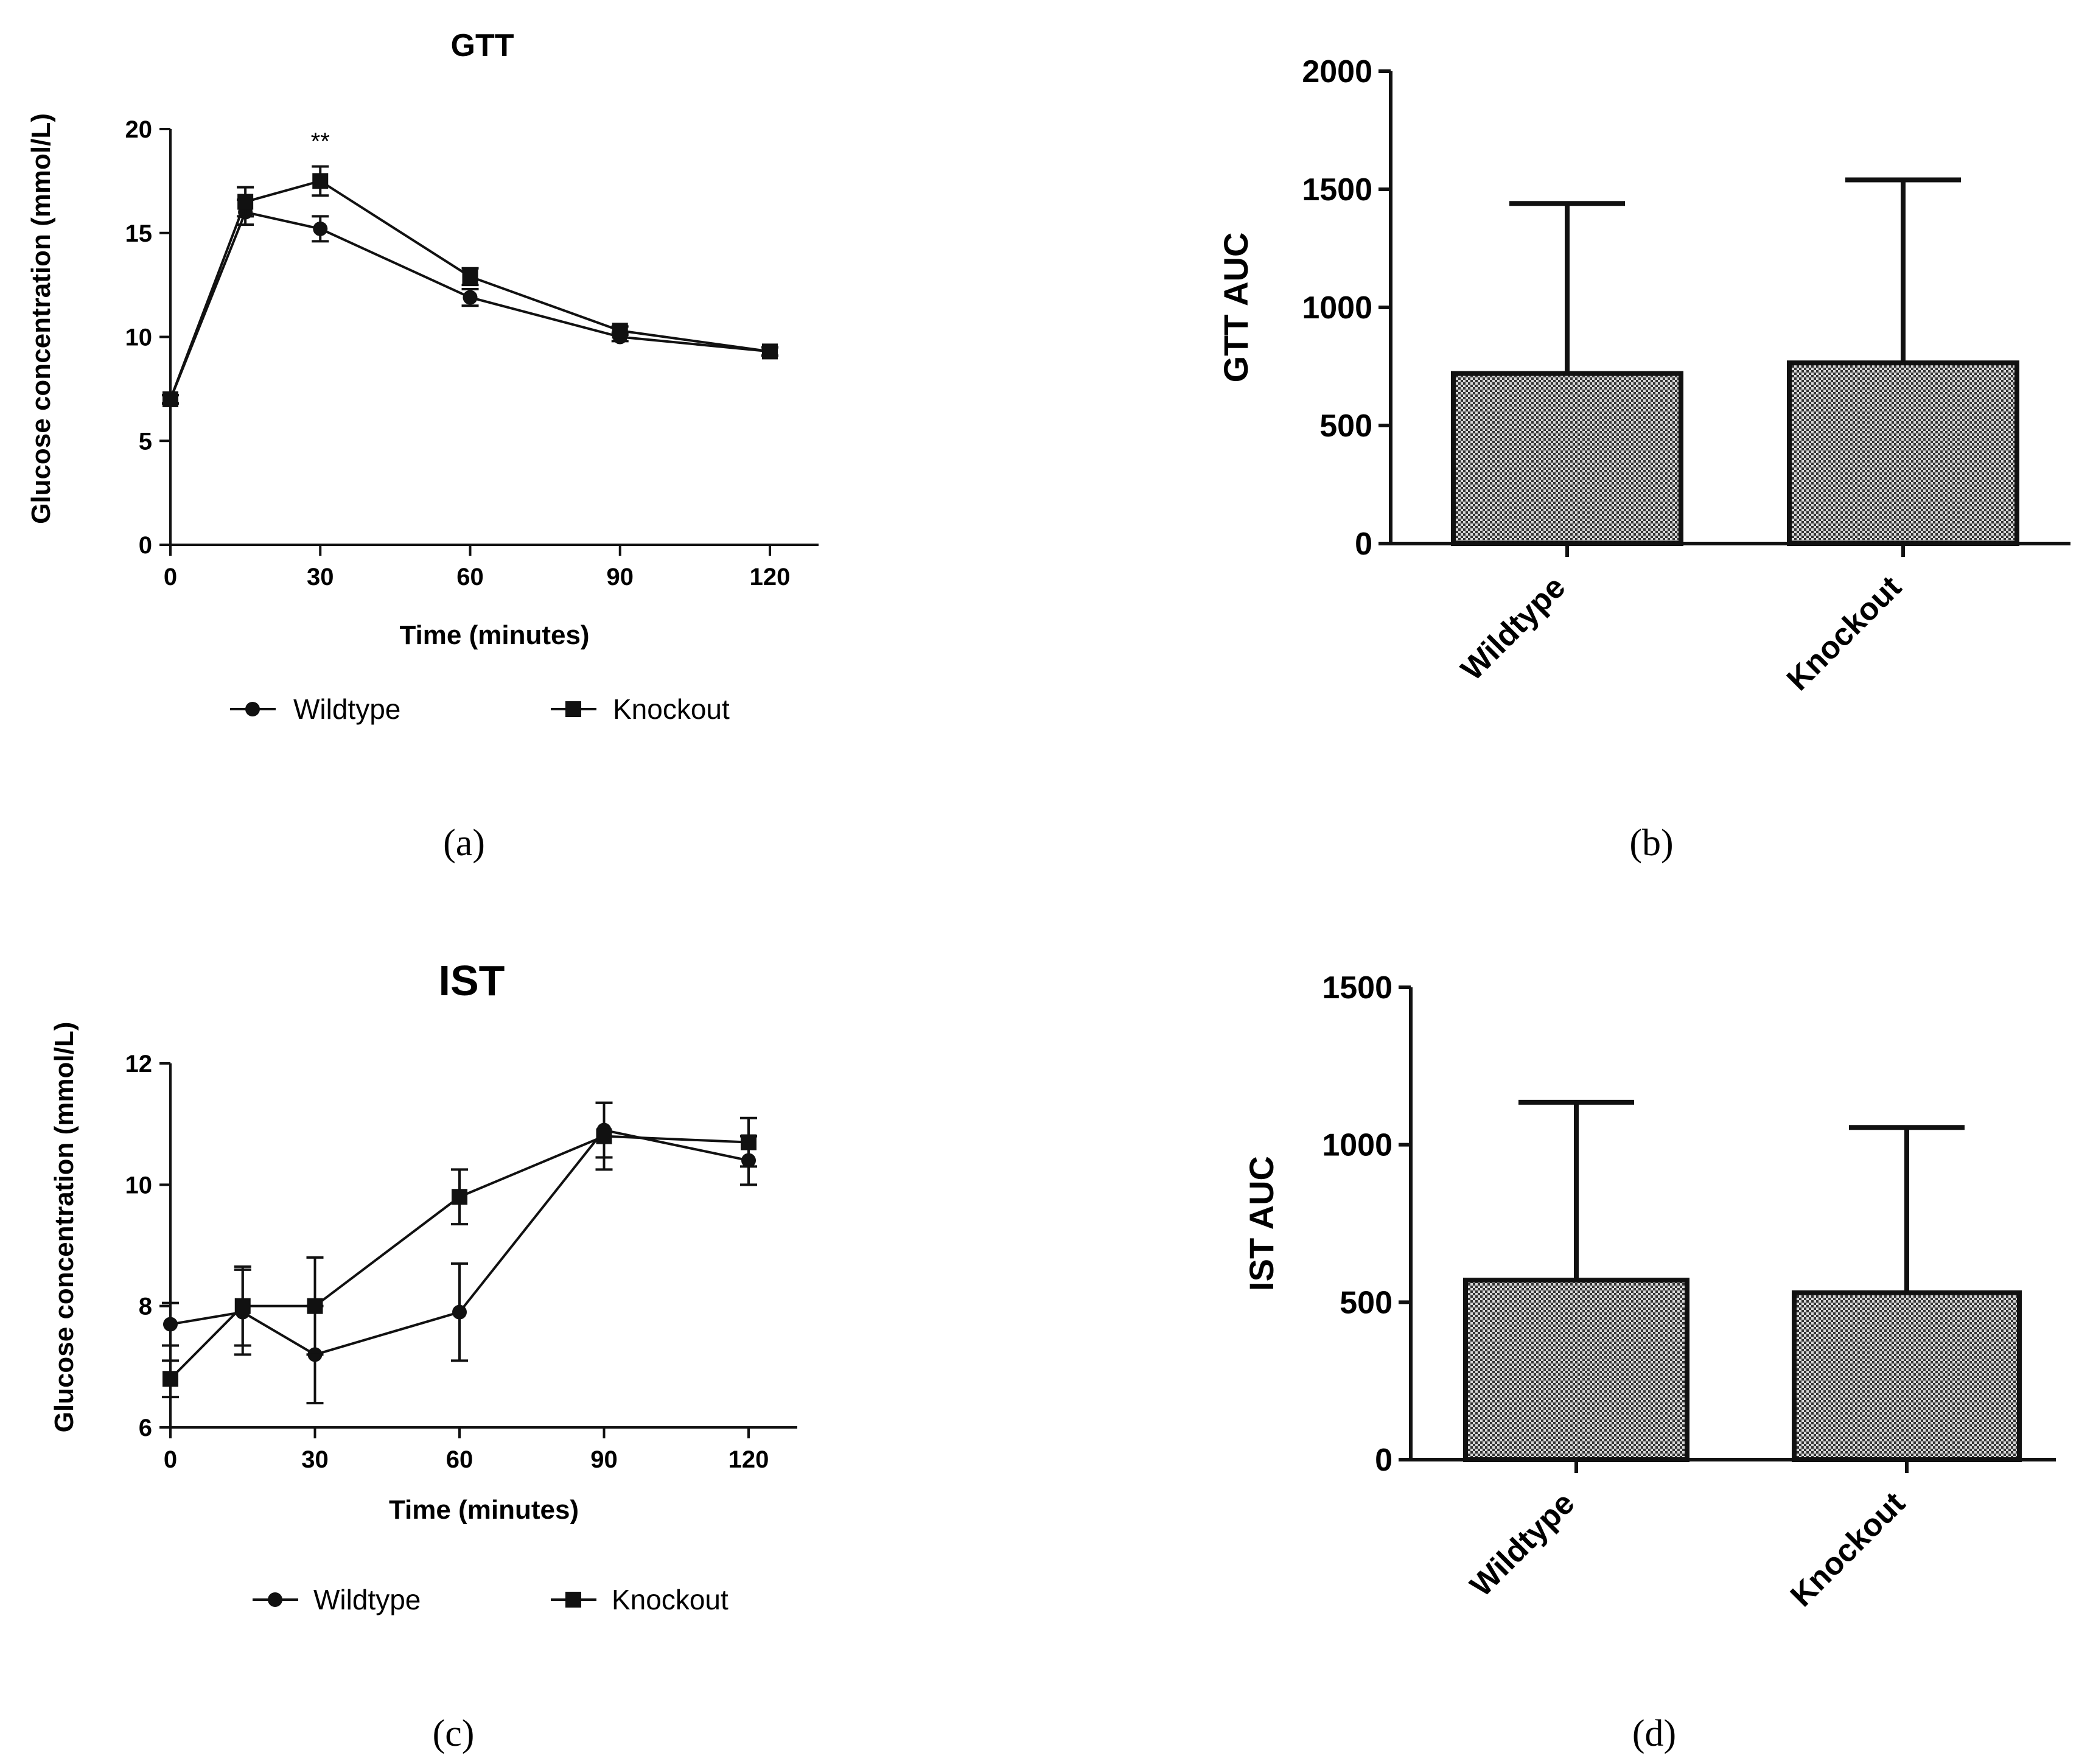 The height and width of the screenshot is (1764, 2093). What do you see at coordinates (145, 1428) in the screenshot?
I see `y-tick-label: 6` at bounding box center [145, 1428].